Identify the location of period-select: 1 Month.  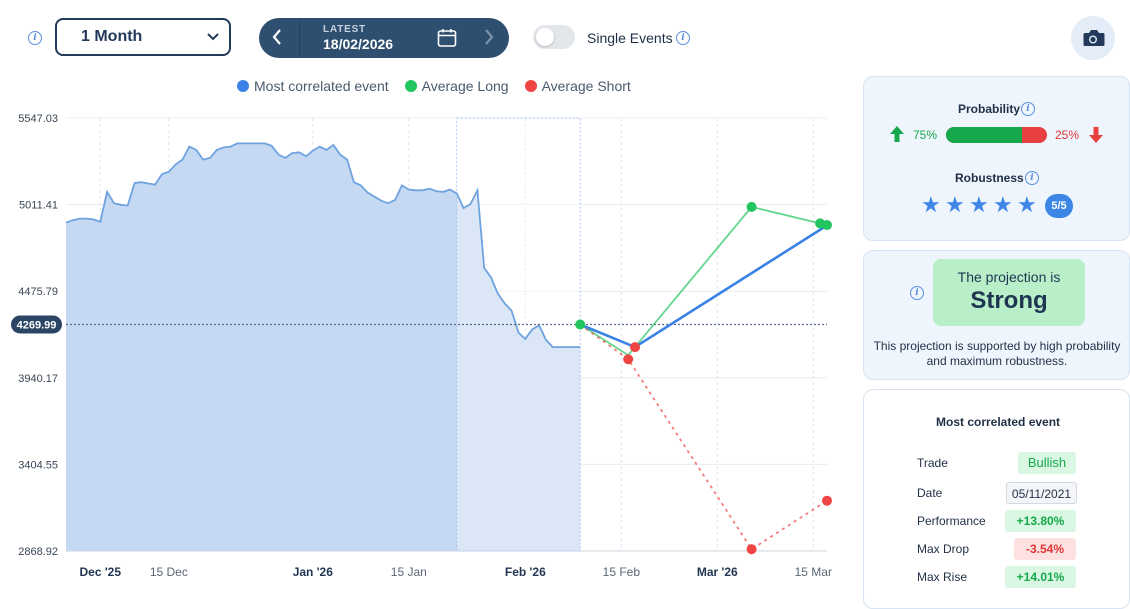
(143, 37).